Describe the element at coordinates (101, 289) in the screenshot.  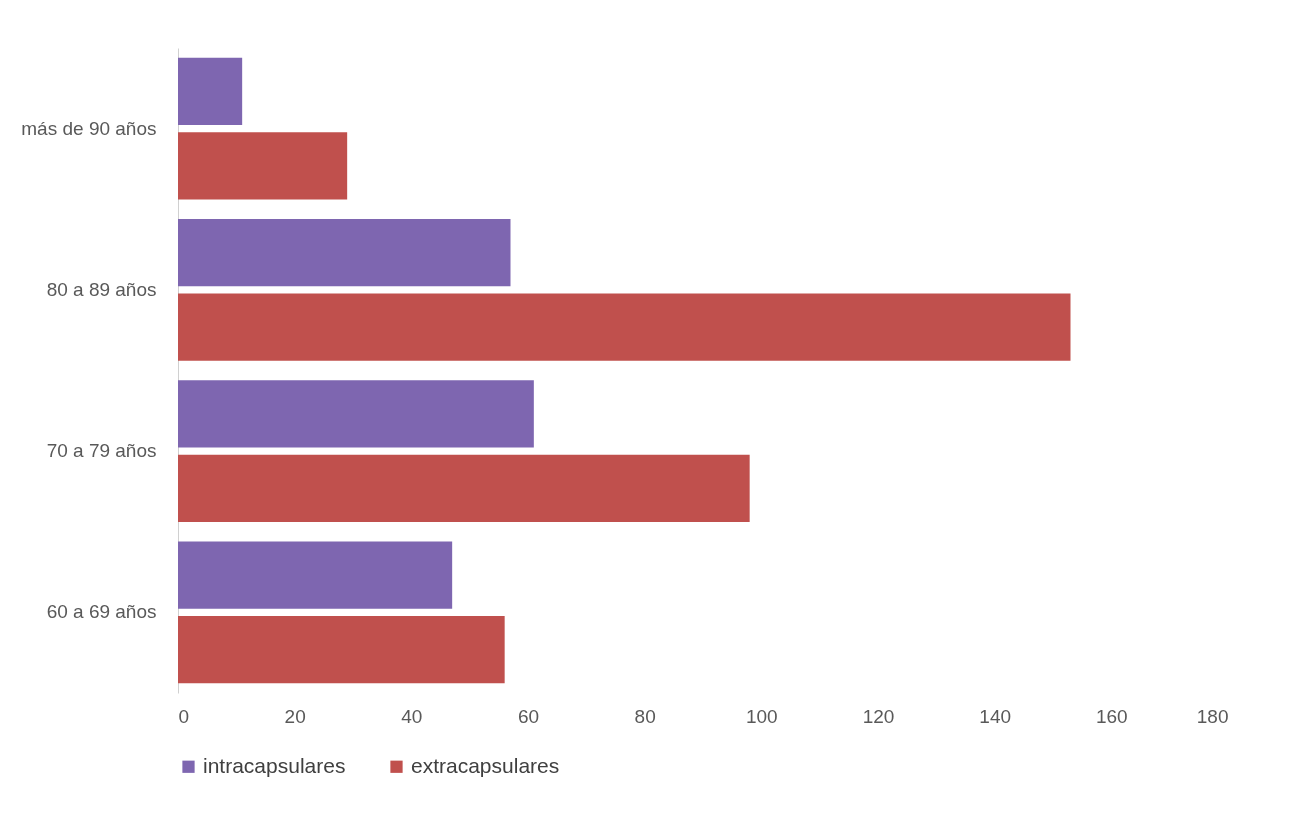
I see `y-tick-label: 80 a 89 años` at that location.